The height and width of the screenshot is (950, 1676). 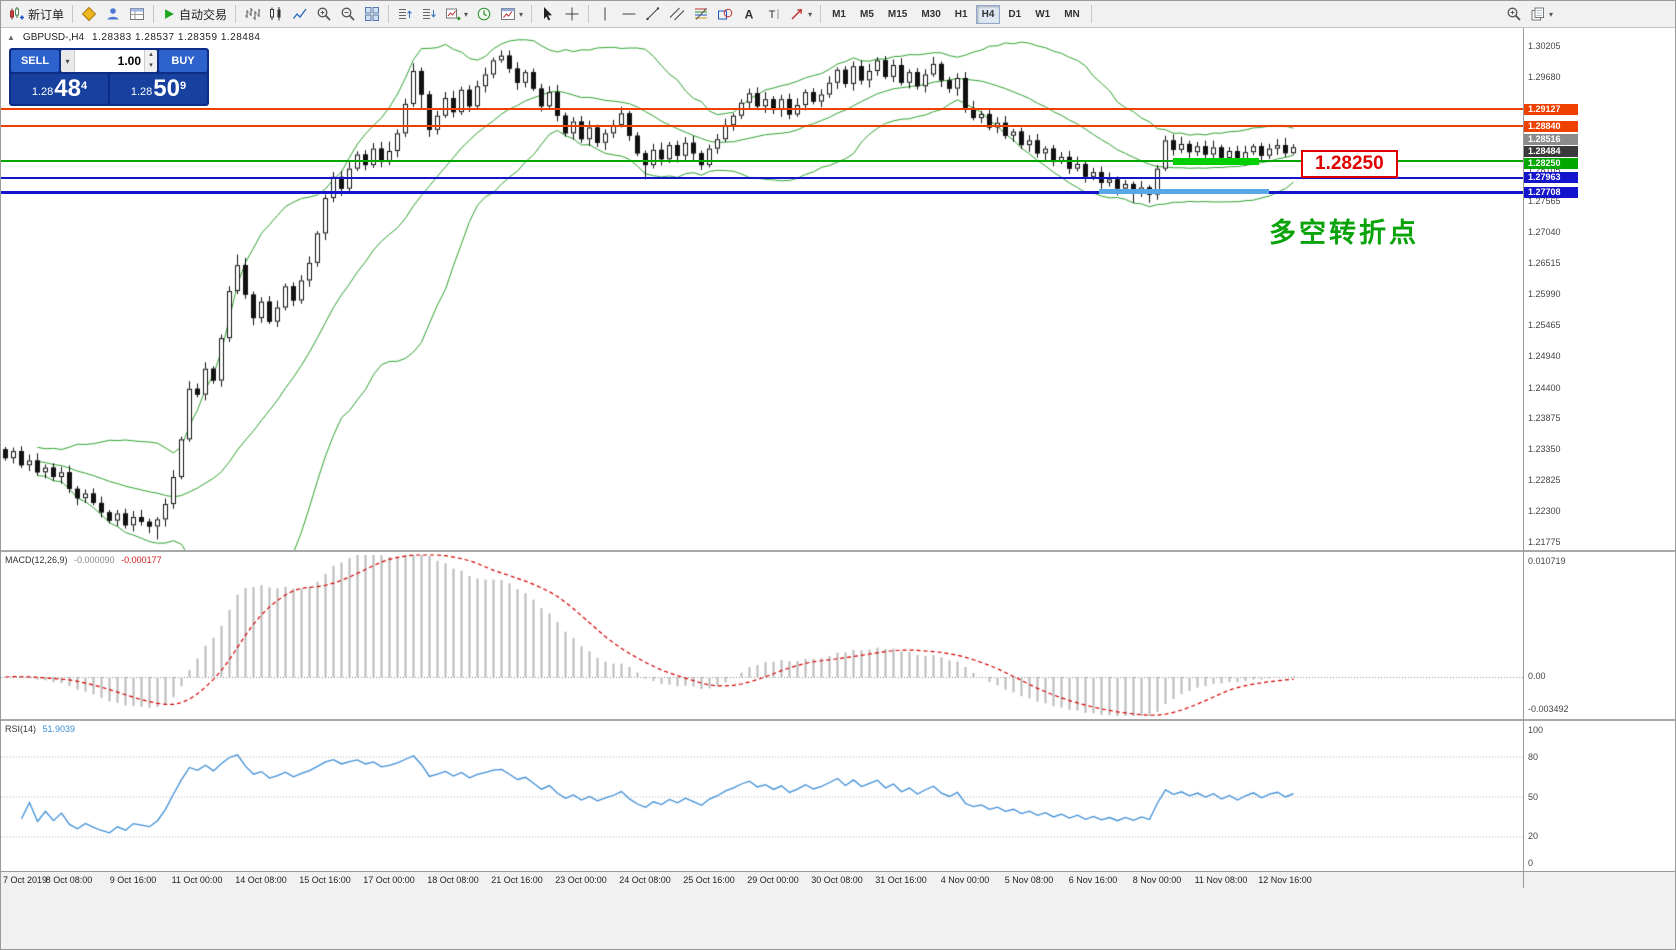 I want to click on volume-control: ▾ ▴ ▾, so click(x=109, y=61).